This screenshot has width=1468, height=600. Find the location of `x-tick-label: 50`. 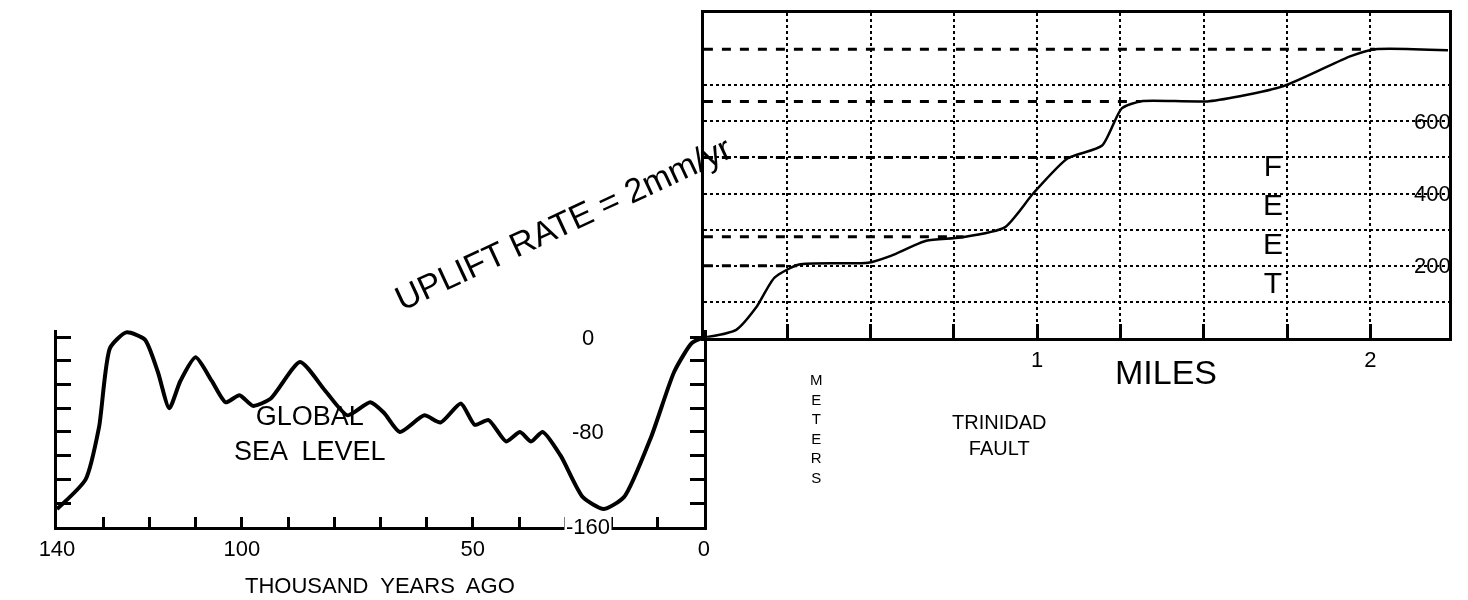

x-tick-label: 50 is located at coordinates (473, 548).